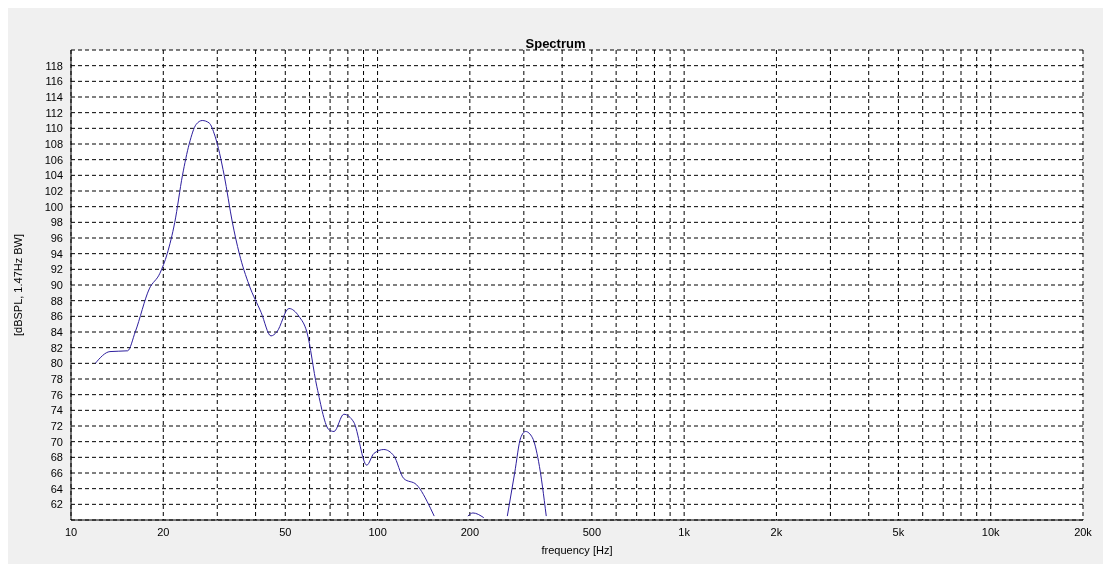  I want to click on x-tick-label: 10, so click(71, 531).